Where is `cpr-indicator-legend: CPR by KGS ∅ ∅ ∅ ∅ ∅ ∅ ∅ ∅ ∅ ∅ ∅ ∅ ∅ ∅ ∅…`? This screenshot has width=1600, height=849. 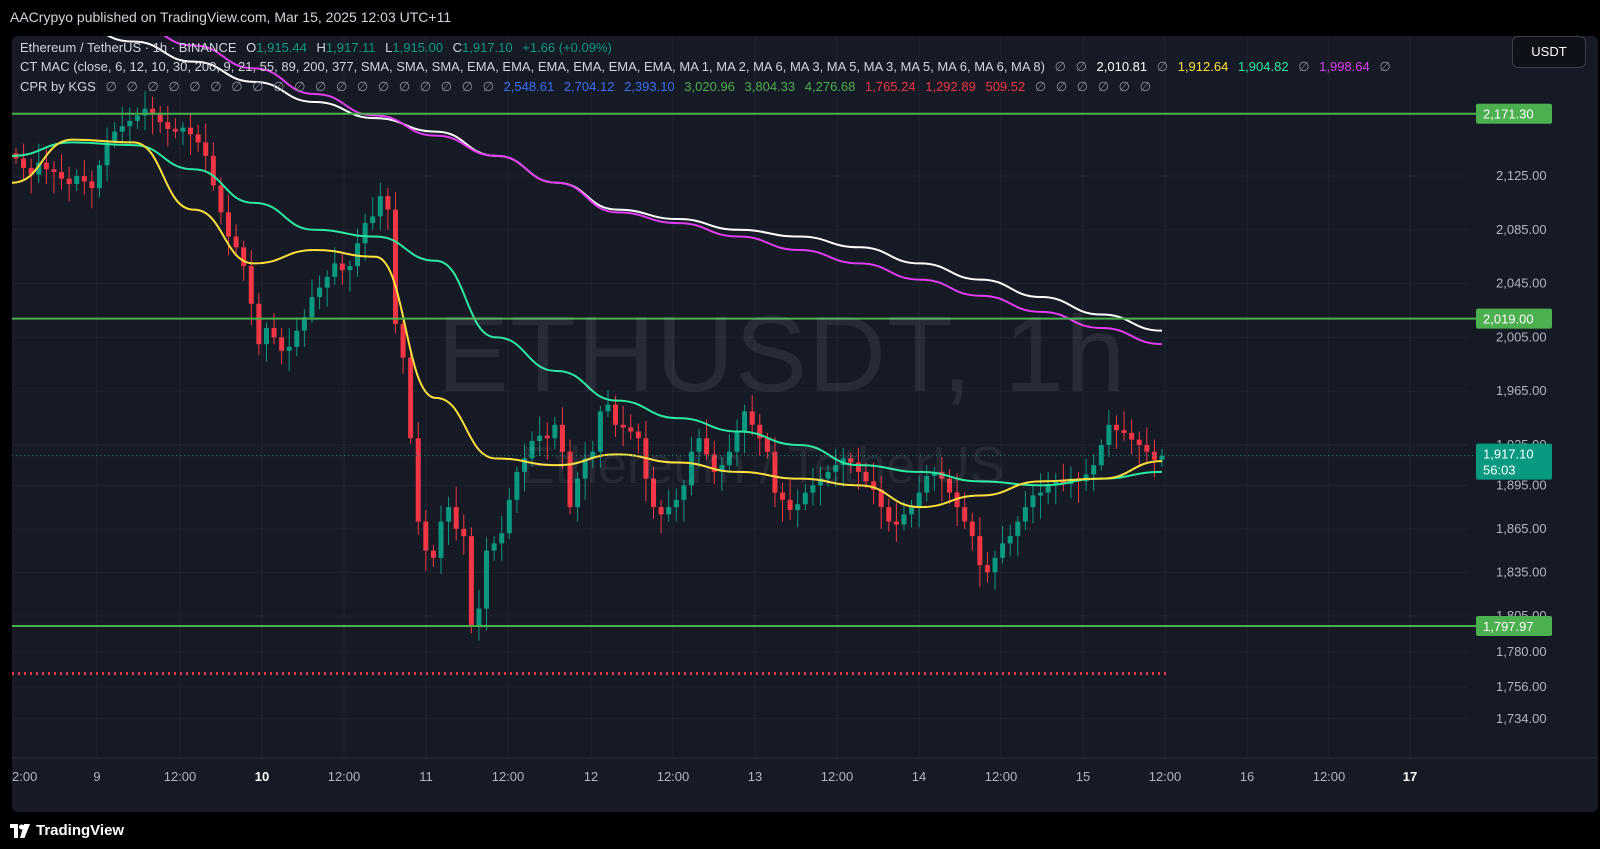 cpr-indicator-legend: CPR by KGS ∅ ∅ ∅ ∅ ∅ ∅ ∅ ∅ ∅ ∅ ∅ ∅ ∅ ∅ ∅… is located at coordinates (588, 87).